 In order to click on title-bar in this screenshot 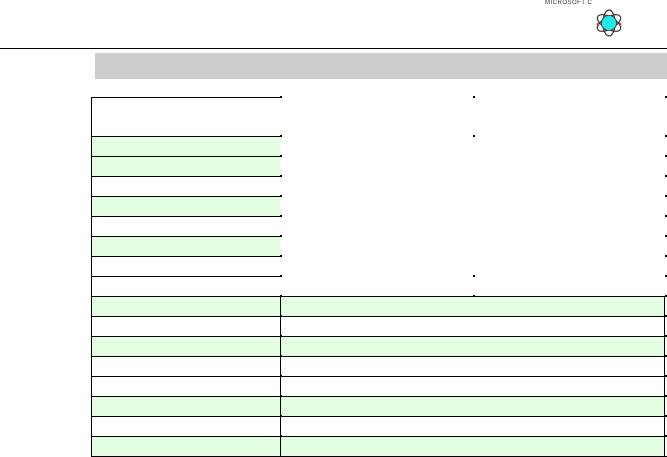, I will do `click(381, 66)`.